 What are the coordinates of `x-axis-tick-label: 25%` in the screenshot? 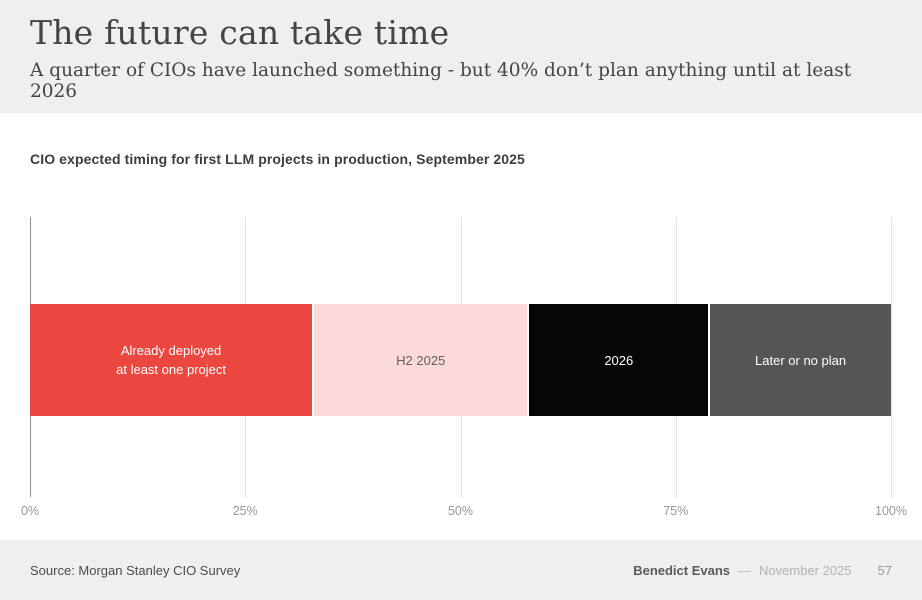 It's located at (245, 511).